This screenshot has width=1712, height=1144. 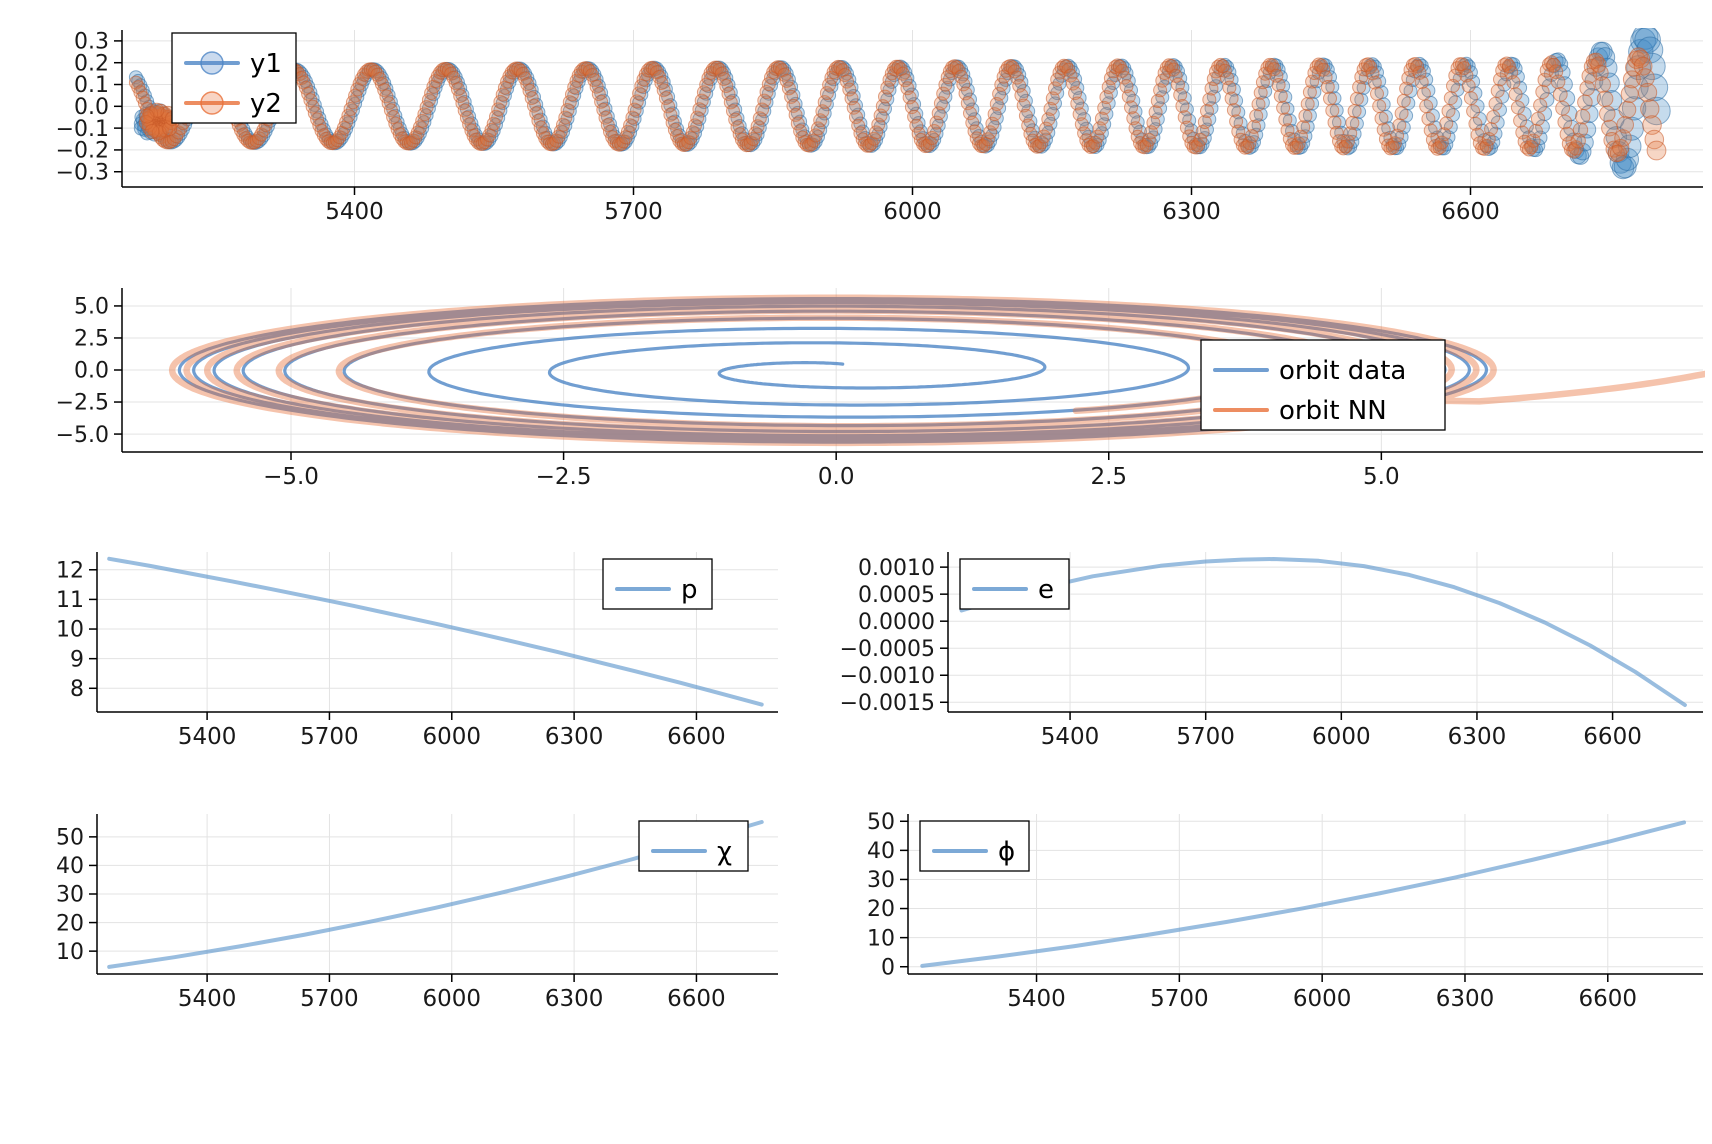 What do you see at coordinates (91, 42) in the screenshot?
I see `y-tick-label: 0.3` at bounding box center [91, 42].